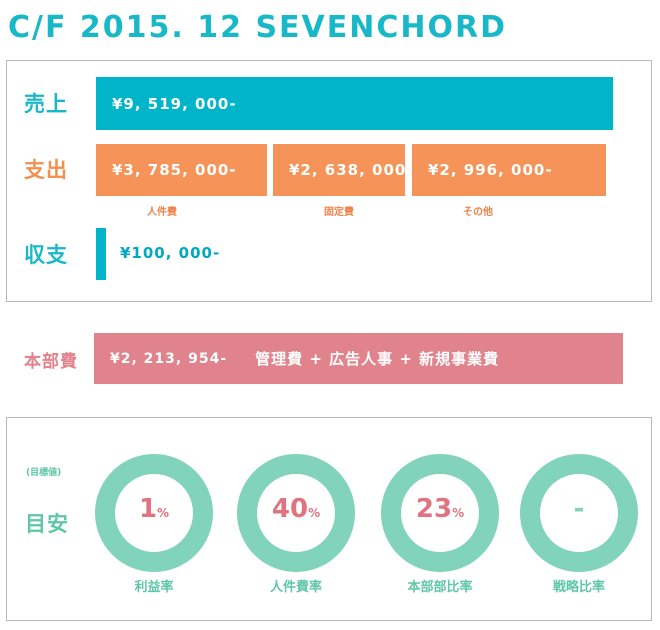  I want to click on value-number: 40, so click(290, 509).